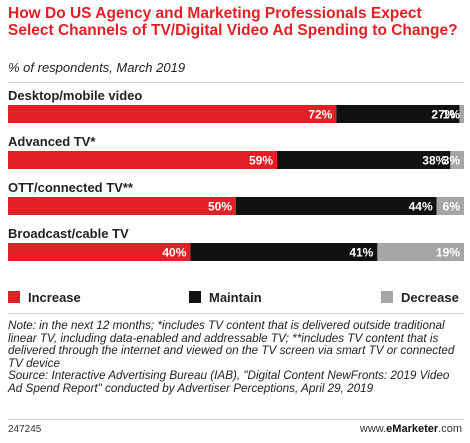 The image size is (470, 443). What do you see at coordinates (434, 161) in the screenshot?
I see `data-label-advanced-tv-maintain: 38%` at bounding box center [434, 161].